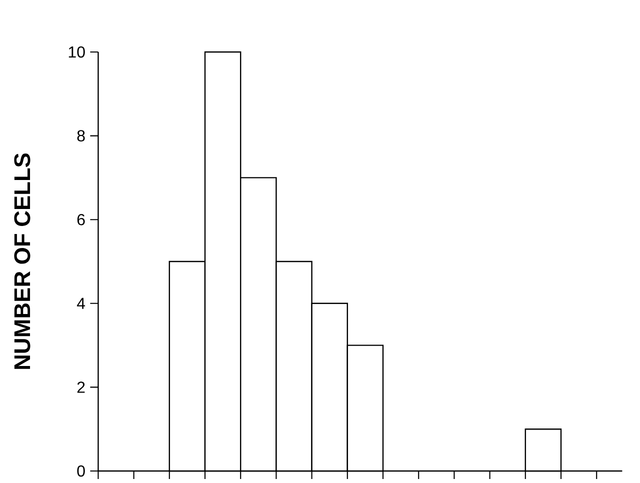 The image size is (640, 483). What do you see at coordinates (81, 471) in the screenshot?
I see `y-tick-label: 0` at bounding box center [81, 471].